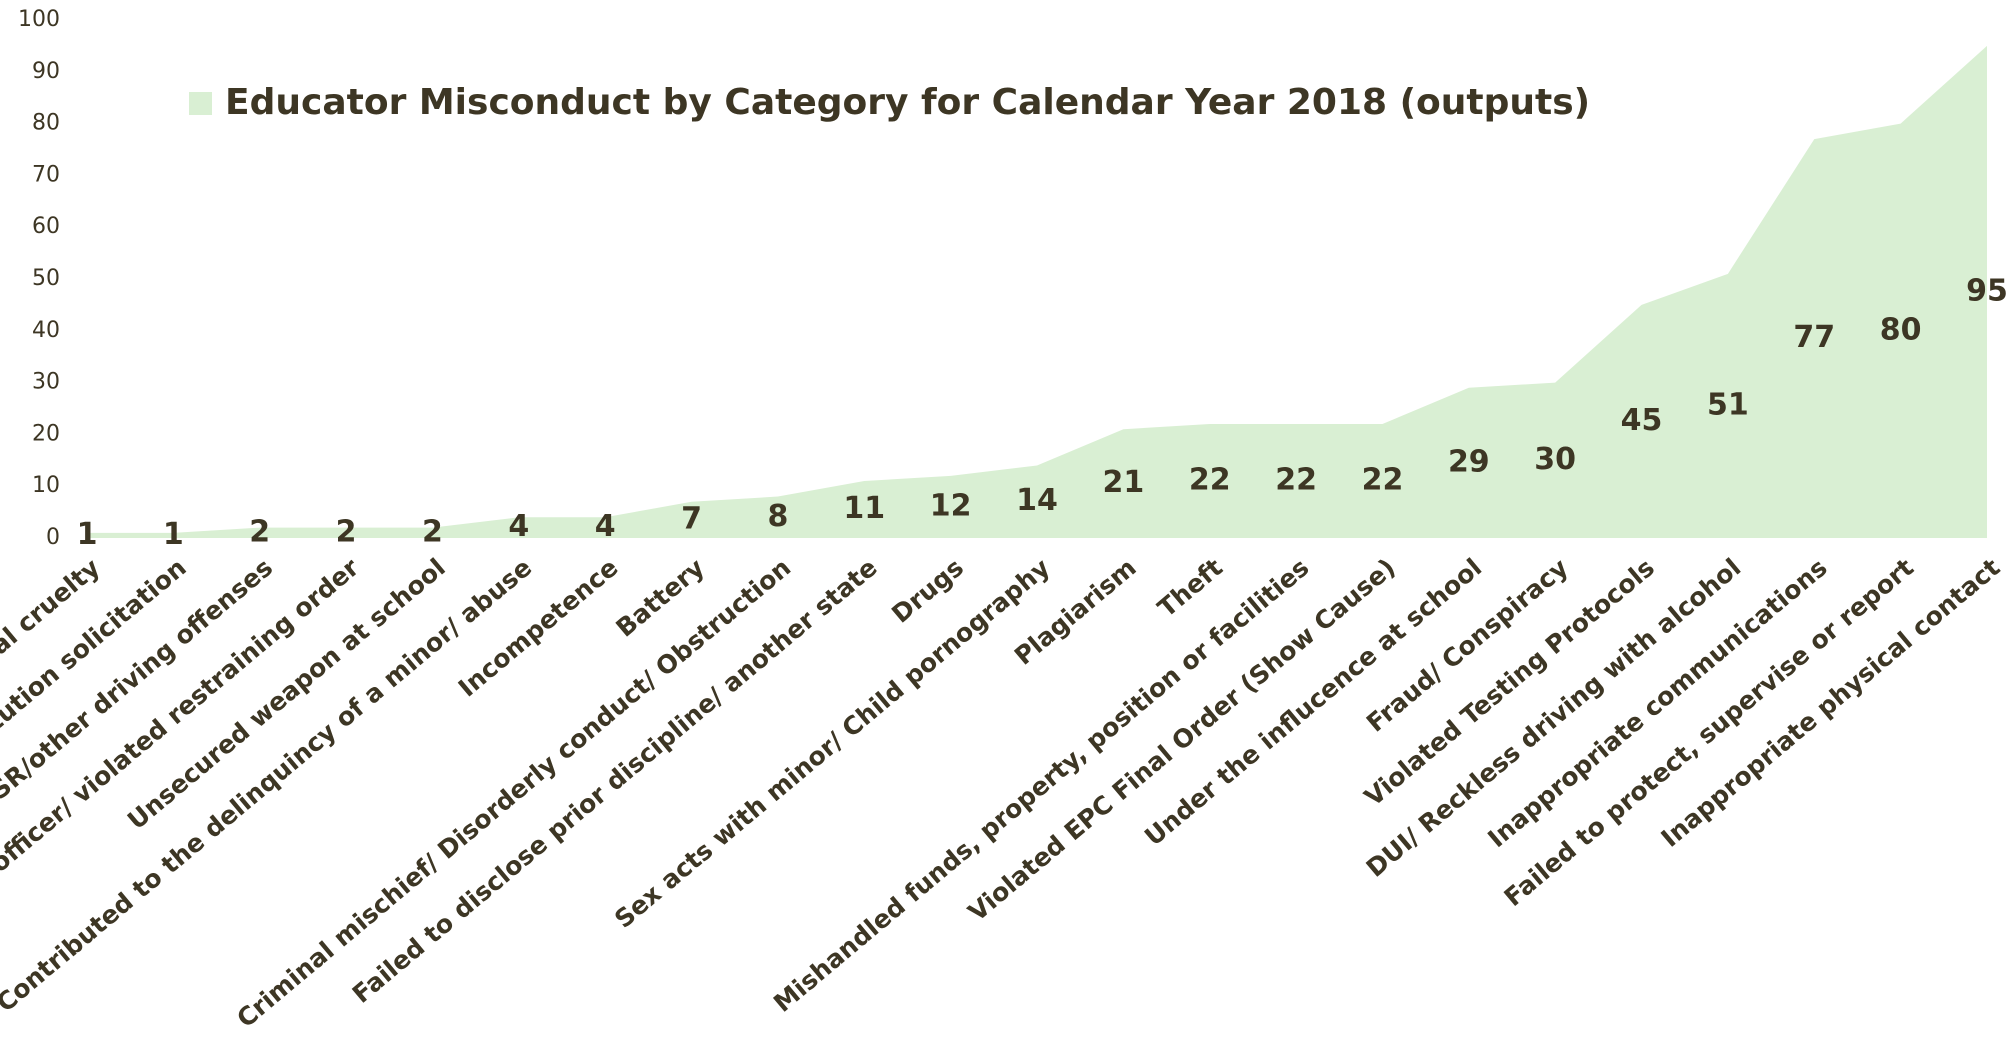  I want to click on x-tick-label: Incompetence, so click(538, 628).